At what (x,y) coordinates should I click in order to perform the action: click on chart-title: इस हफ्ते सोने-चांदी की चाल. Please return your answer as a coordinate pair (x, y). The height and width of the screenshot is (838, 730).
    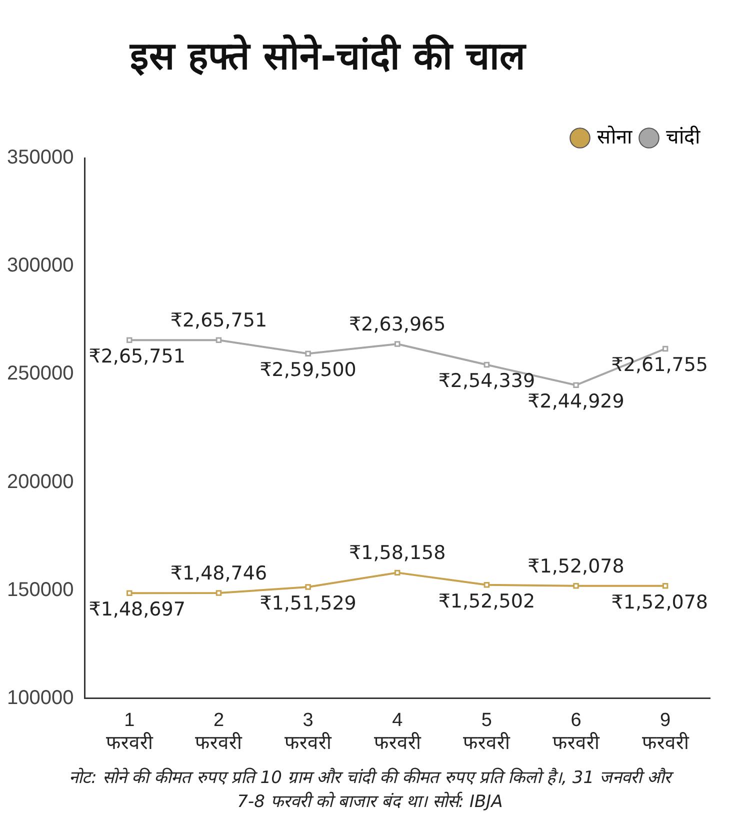
    Looking at the image, I should click on (328, 56).